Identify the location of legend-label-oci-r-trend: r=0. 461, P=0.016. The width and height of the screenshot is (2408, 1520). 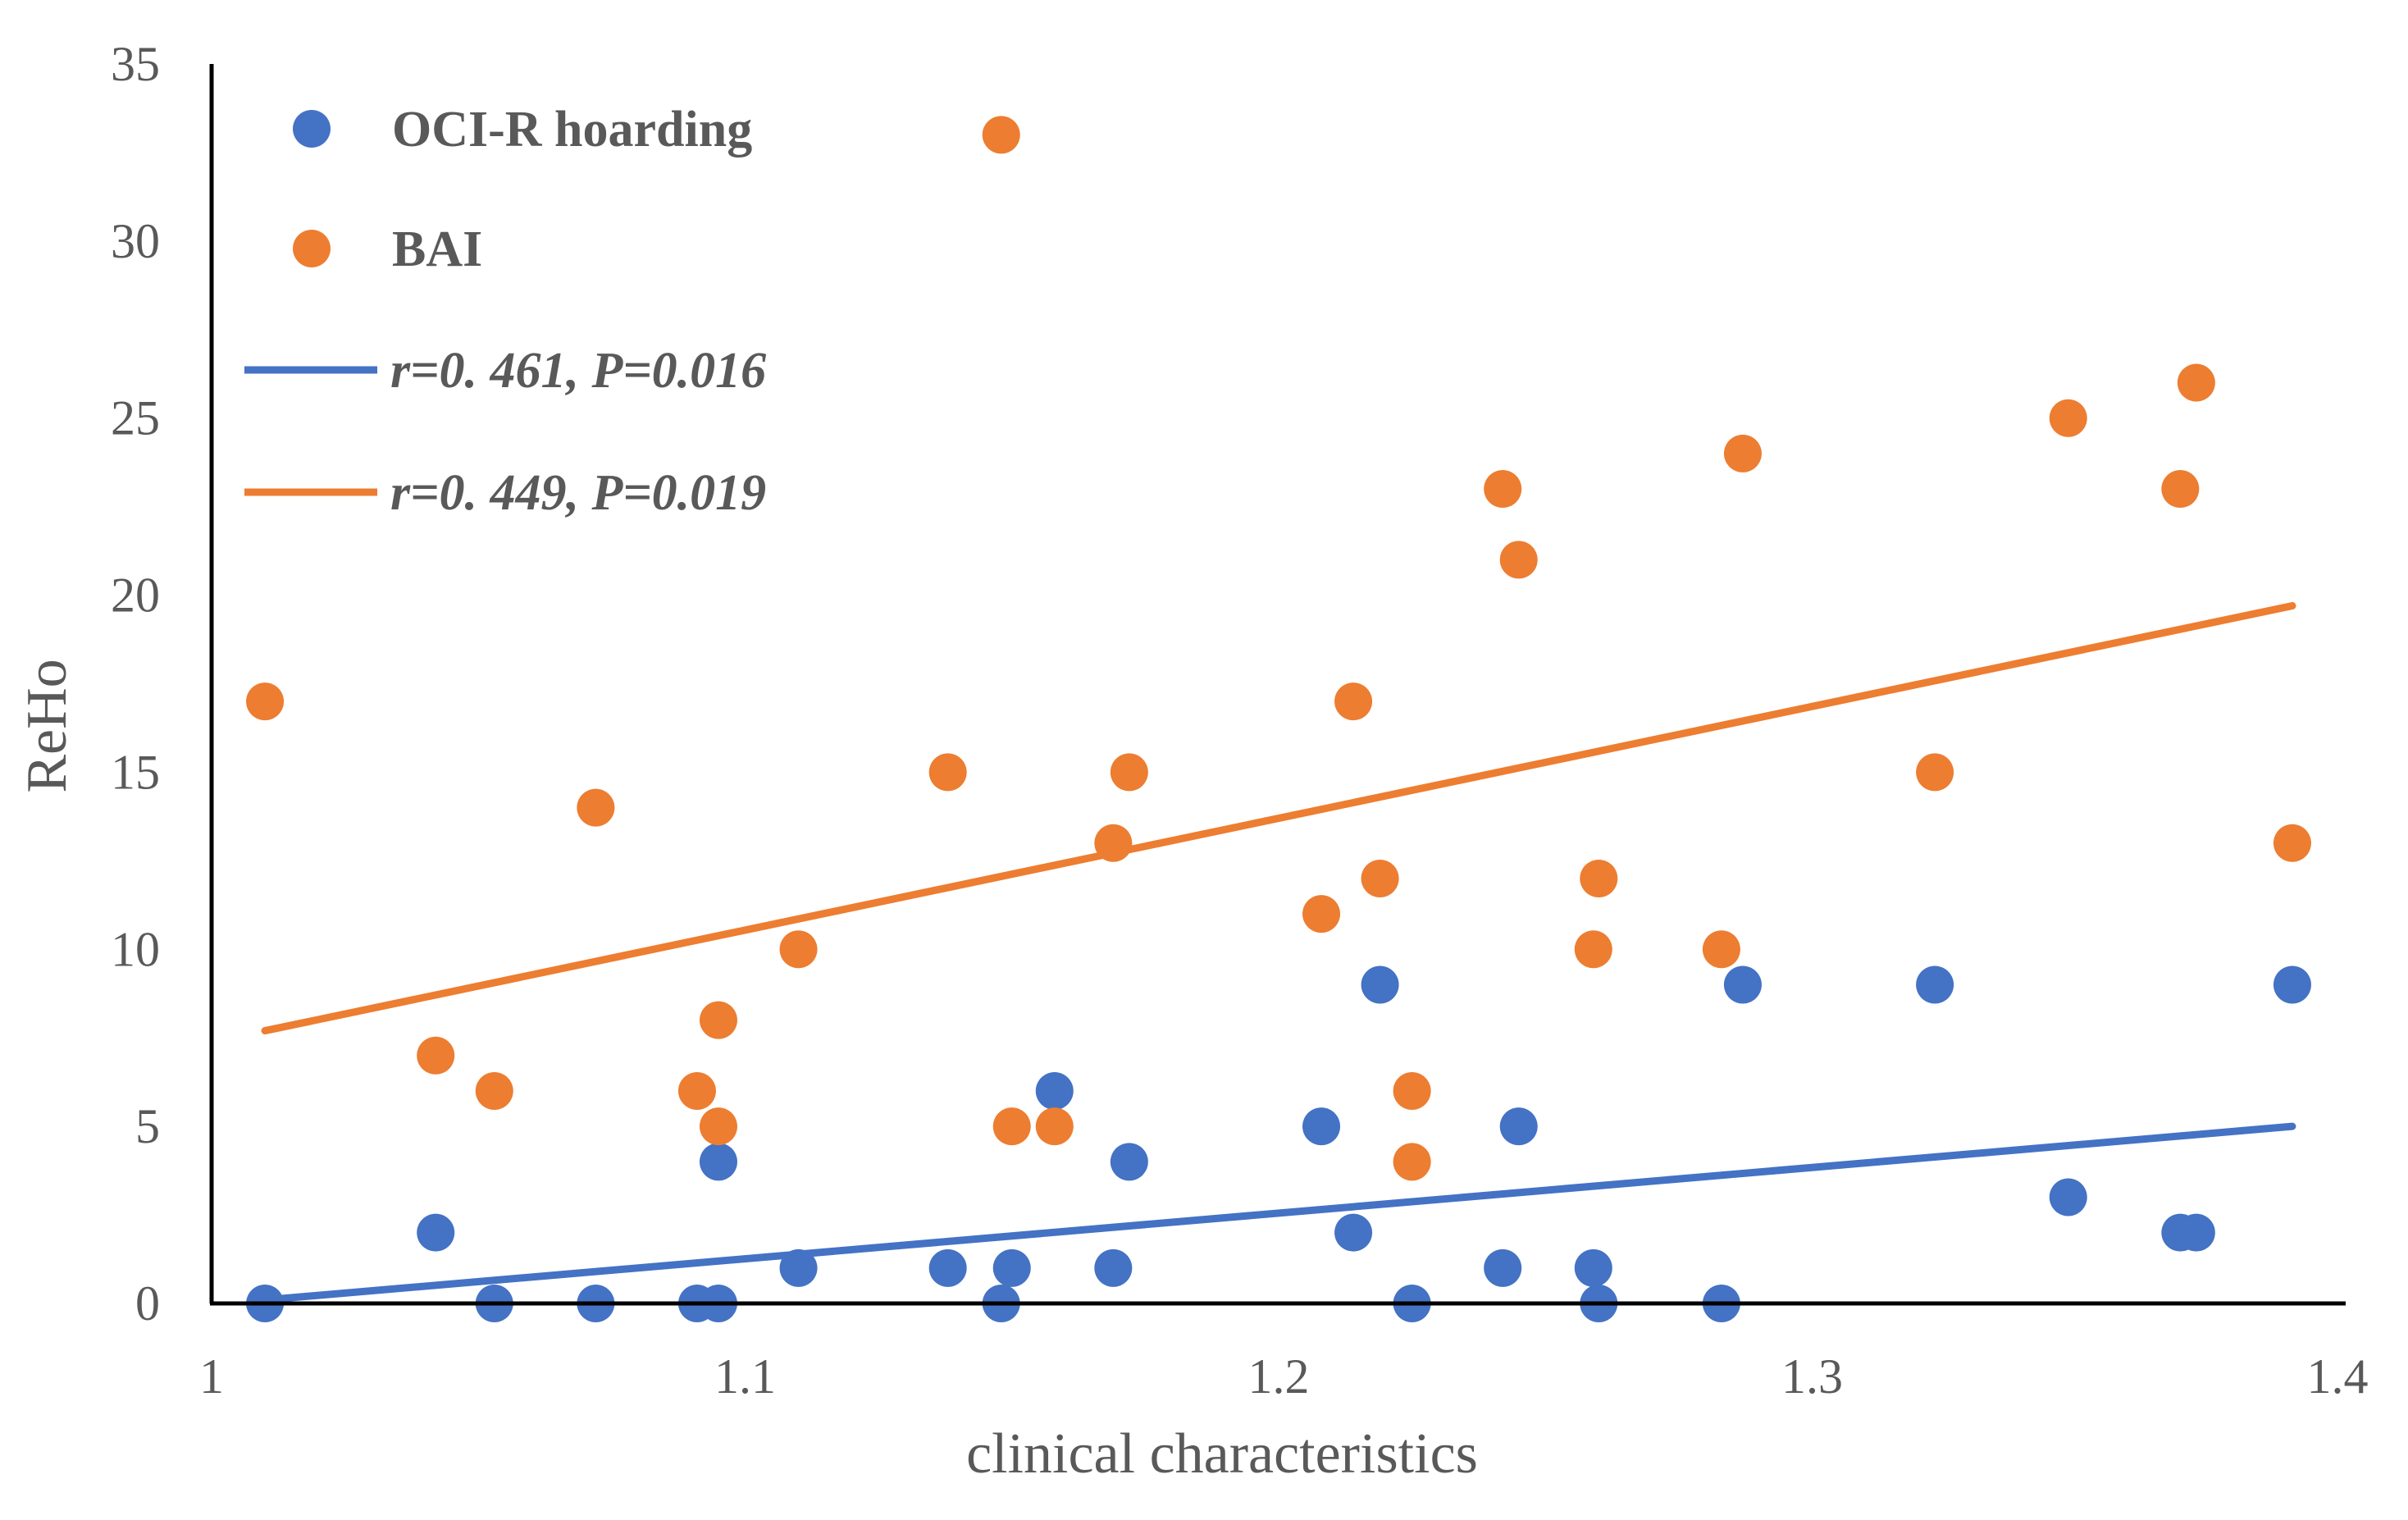
(578, 371).